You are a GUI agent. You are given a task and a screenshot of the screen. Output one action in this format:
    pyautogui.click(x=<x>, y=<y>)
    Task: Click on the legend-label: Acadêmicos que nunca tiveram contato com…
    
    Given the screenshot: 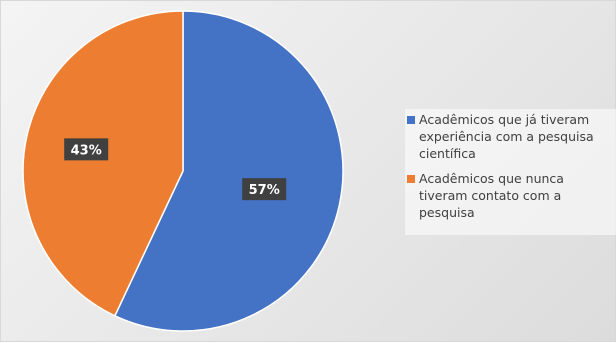 What is the action you would take?
    pyautogui.click(x=491, y=195)
    